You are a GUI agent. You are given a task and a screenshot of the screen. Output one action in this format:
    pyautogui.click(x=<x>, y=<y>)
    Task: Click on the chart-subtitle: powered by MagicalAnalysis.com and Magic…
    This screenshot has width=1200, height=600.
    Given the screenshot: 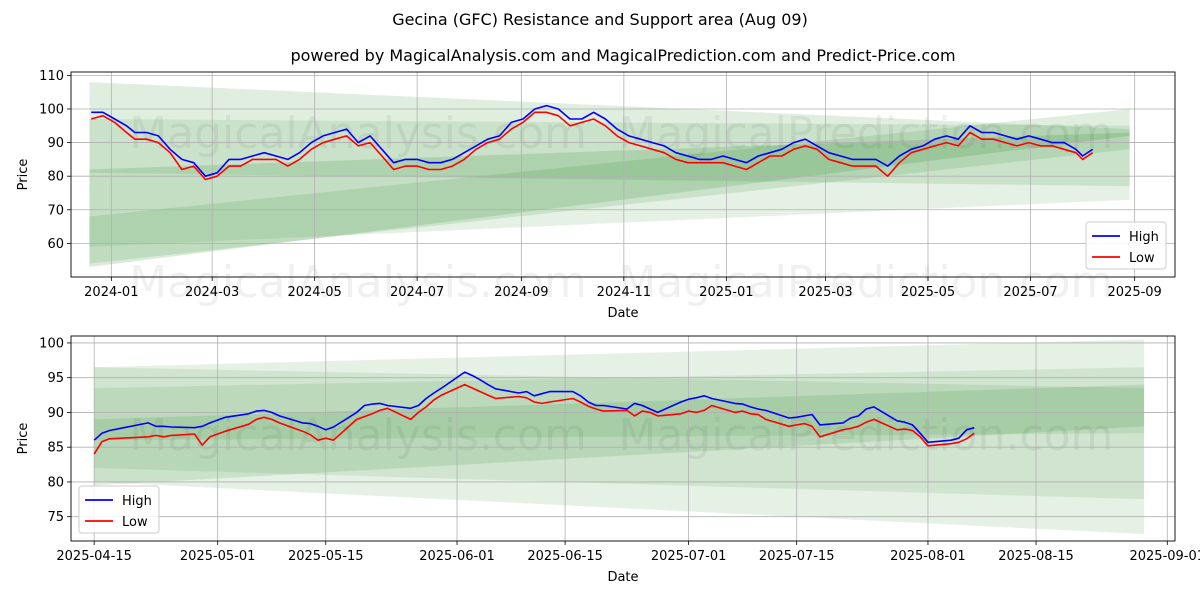 What is the action you would take?
    pyautogui.click(x=622, y=55)
    